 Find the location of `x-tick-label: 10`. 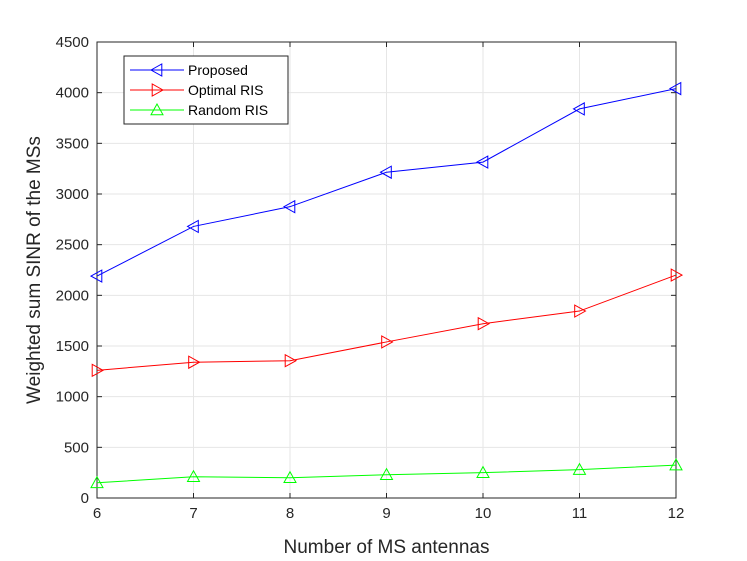

x-tick-label: 10 is located at coordinates (483, 513).